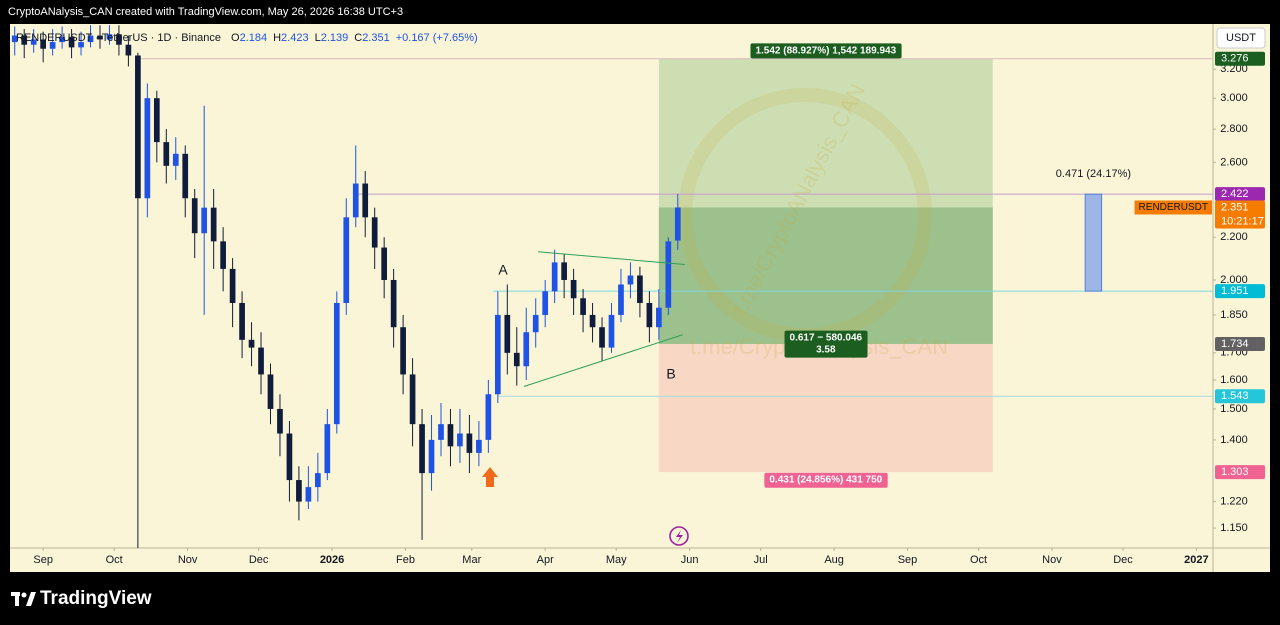 This screenshot has width=1280, height=625. I want to click on x-tick-label: Feb, so click(405, 560).